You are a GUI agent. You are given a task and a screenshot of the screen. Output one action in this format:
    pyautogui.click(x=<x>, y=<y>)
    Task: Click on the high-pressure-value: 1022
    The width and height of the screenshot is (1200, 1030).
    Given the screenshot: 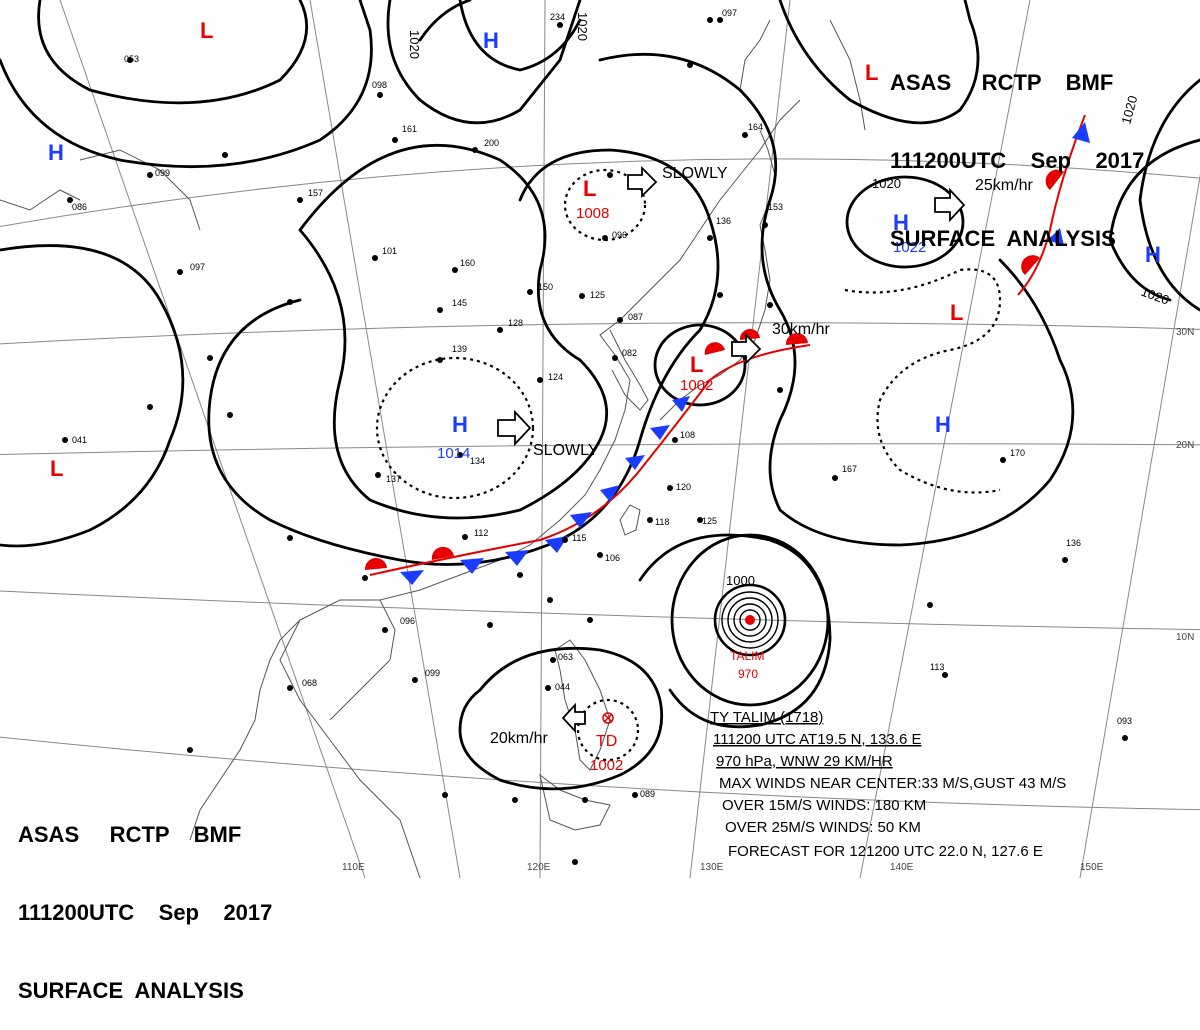 What is the action you would take?
    pyautogui.click(x=909, y=247)
    